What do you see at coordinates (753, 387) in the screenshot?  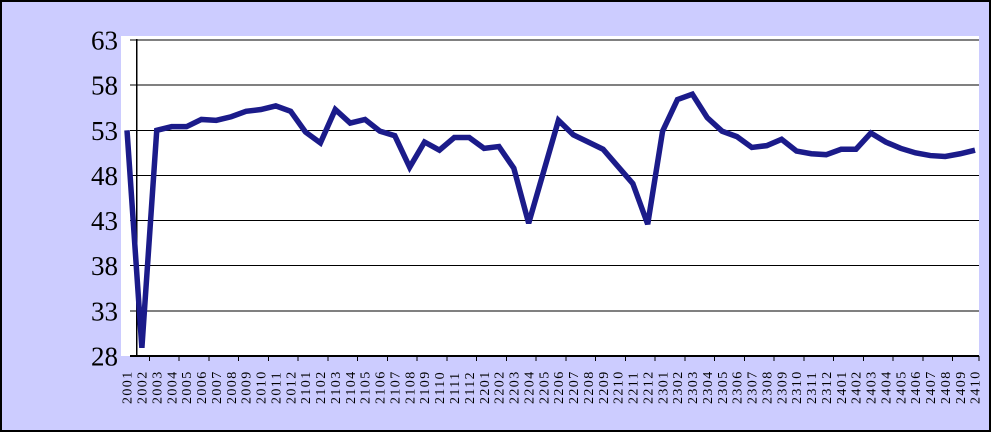 I see `x-axis-tick-label: 2307` at bounding box center [753, 387].